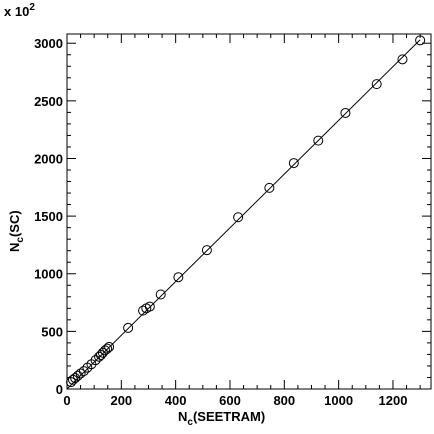  Describe the element at coordinates (66, 400) in the screenshot. I see `x-tick-label: 0` at that location.